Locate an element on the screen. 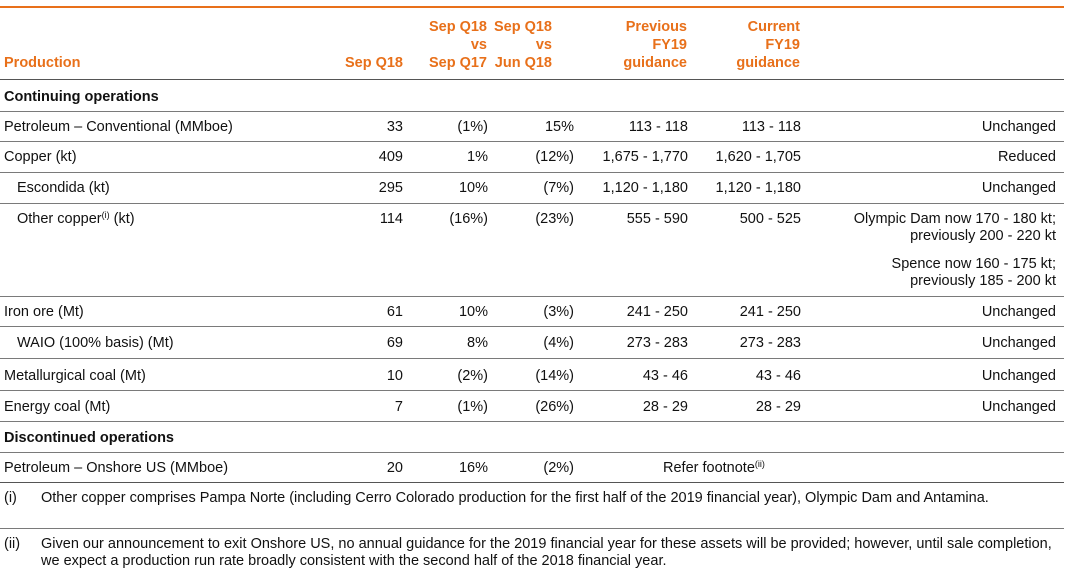  cell-vs-jun: (12%) is located at coordinates (554, 157).